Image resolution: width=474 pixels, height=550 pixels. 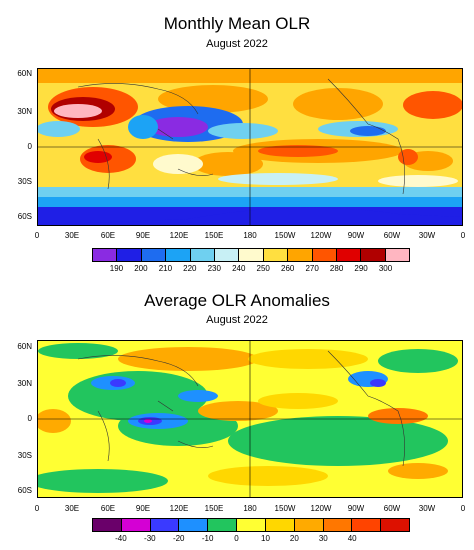 I want to click on colorbar-tick-label: 260, so click(x=288, y=268).